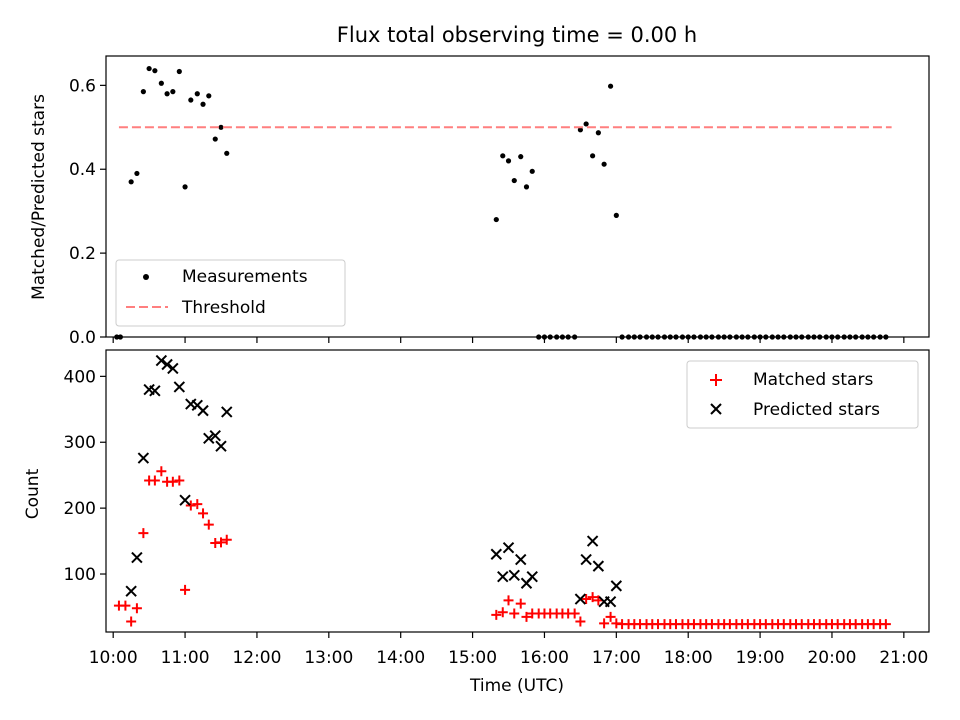 The height and width of the screenshot is (720, 960). Describe the element at coordinates (82, 338) in the screenshot. I see `top-y-tick-label: 0.0` at that location.